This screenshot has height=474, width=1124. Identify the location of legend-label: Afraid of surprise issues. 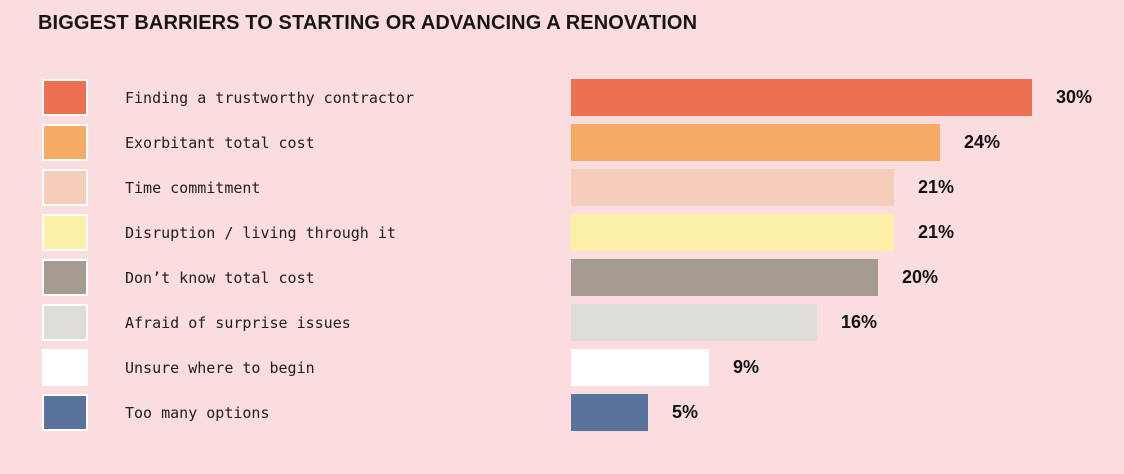
(238, 322).